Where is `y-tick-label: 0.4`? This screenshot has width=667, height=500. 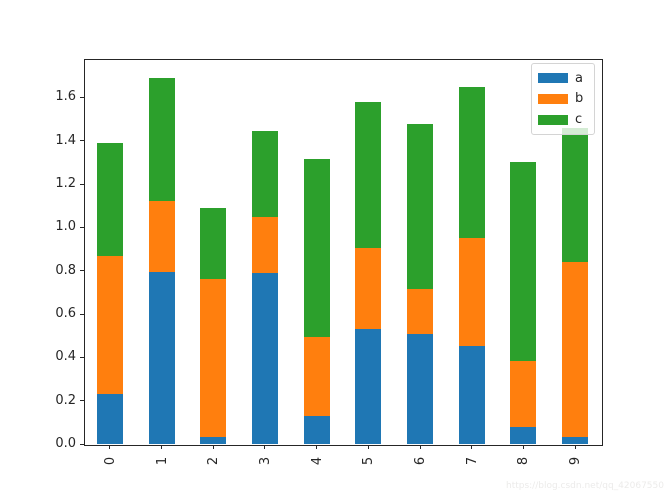
y-tick-label: 0.4 is located at coordinates (65, 357).